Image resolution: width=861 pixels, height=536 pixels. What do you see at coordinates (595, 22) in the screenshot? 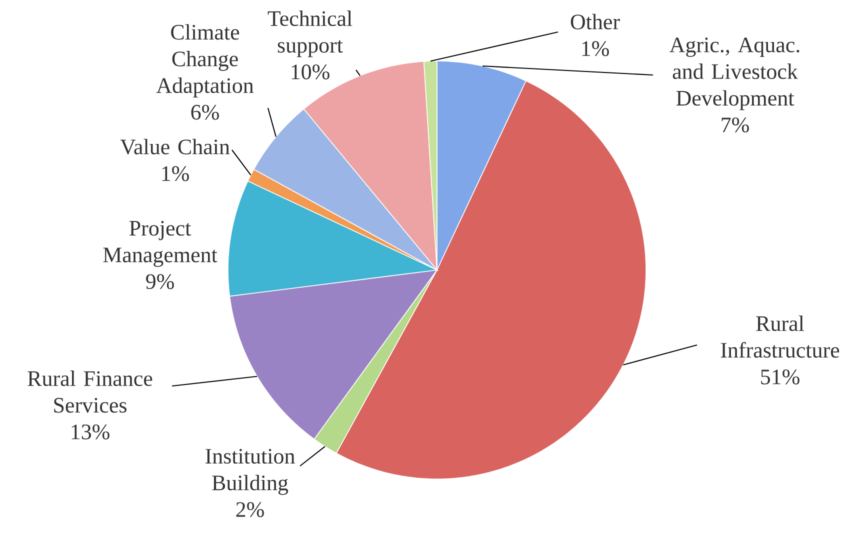
I see `slice-label: Other` at bounding box center [595, 22].